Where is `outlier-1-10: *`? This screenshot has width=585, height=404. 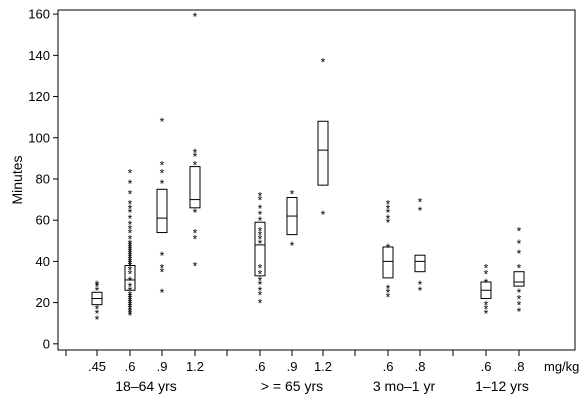 outlier-1-10: * is located at coordinates (130, 295).